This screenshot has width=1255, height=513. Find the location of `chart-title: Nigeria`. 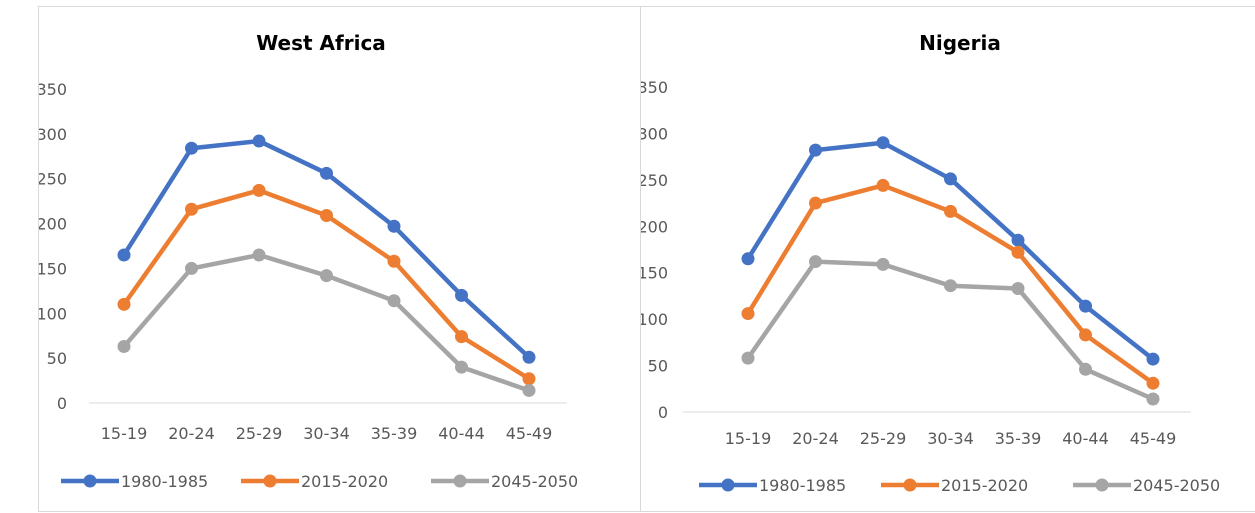

chart-title: Nigeria is located at coordinates (960, 43).